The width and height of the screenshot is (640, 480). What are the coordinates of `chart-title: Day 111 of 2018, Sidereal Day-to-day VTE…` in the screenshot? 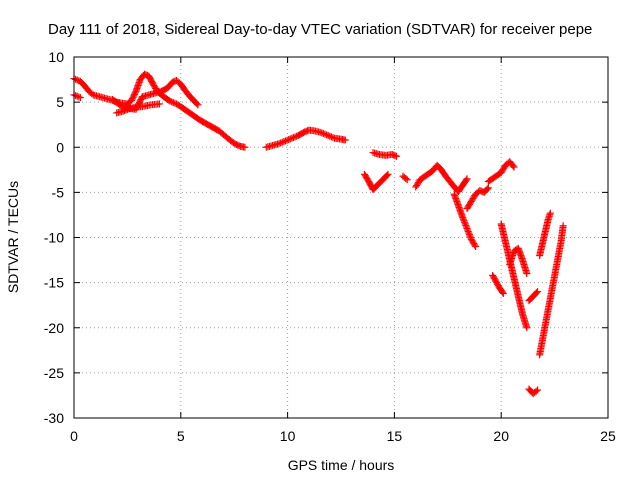 It's located at (320, 29).